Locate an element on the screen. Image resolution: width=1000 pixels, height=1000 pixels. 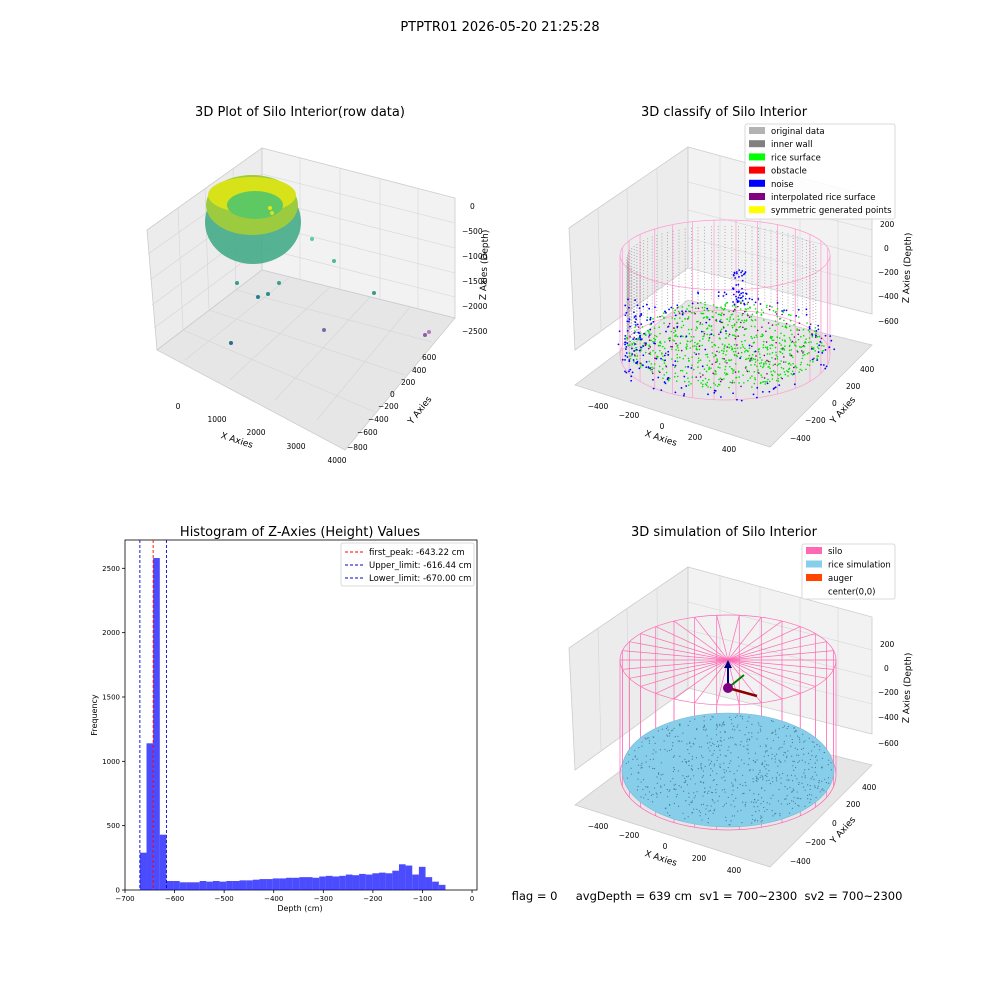
simulation-zlabel: Z Axies (Depth) is located at coordinates (908, 688).